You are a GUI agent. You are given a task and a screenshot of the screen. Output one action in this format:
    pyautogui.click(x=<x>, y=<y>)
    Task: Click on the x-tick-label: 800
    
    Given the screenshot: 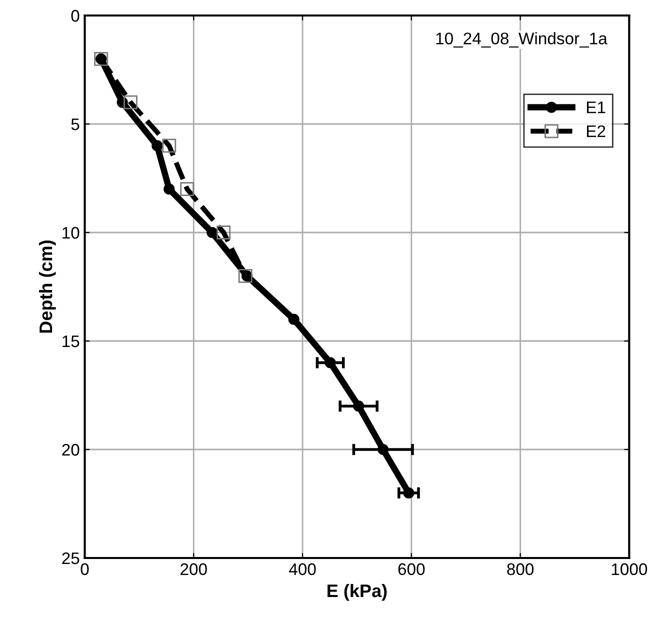 What is the action you would take?
    pyautogui.click(x=520, y=569)
    